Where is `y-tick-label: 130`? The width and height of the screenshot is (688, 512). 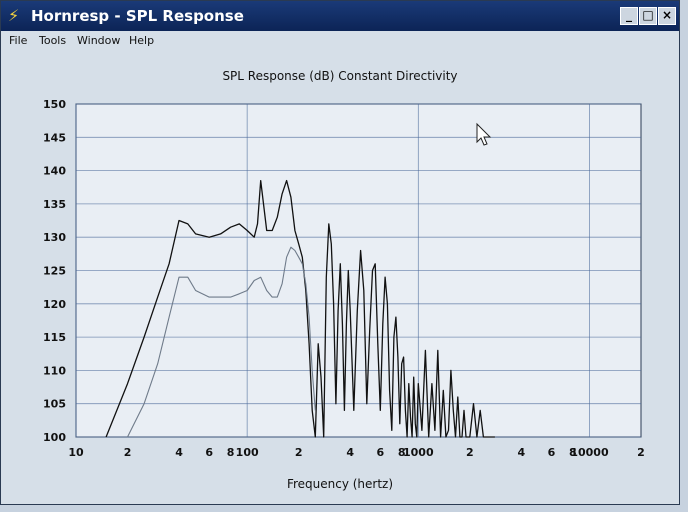
y-tick-label: 130 is located at coordinates (54, 237).